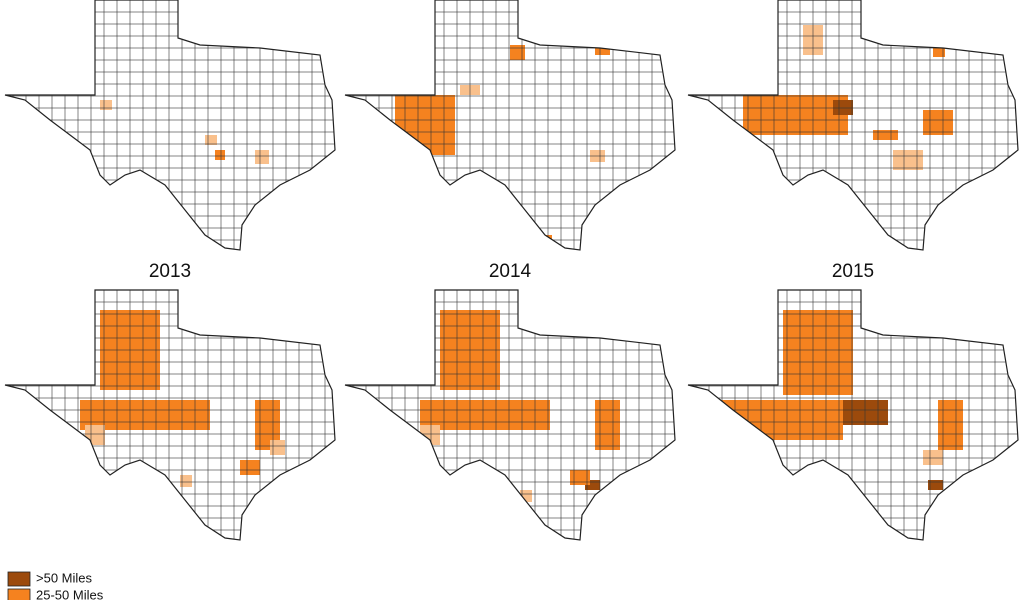 The width and height of the screenshot is (1024, 600). I want to click on legend-label: 25-50 Miles, so click(70, 593).